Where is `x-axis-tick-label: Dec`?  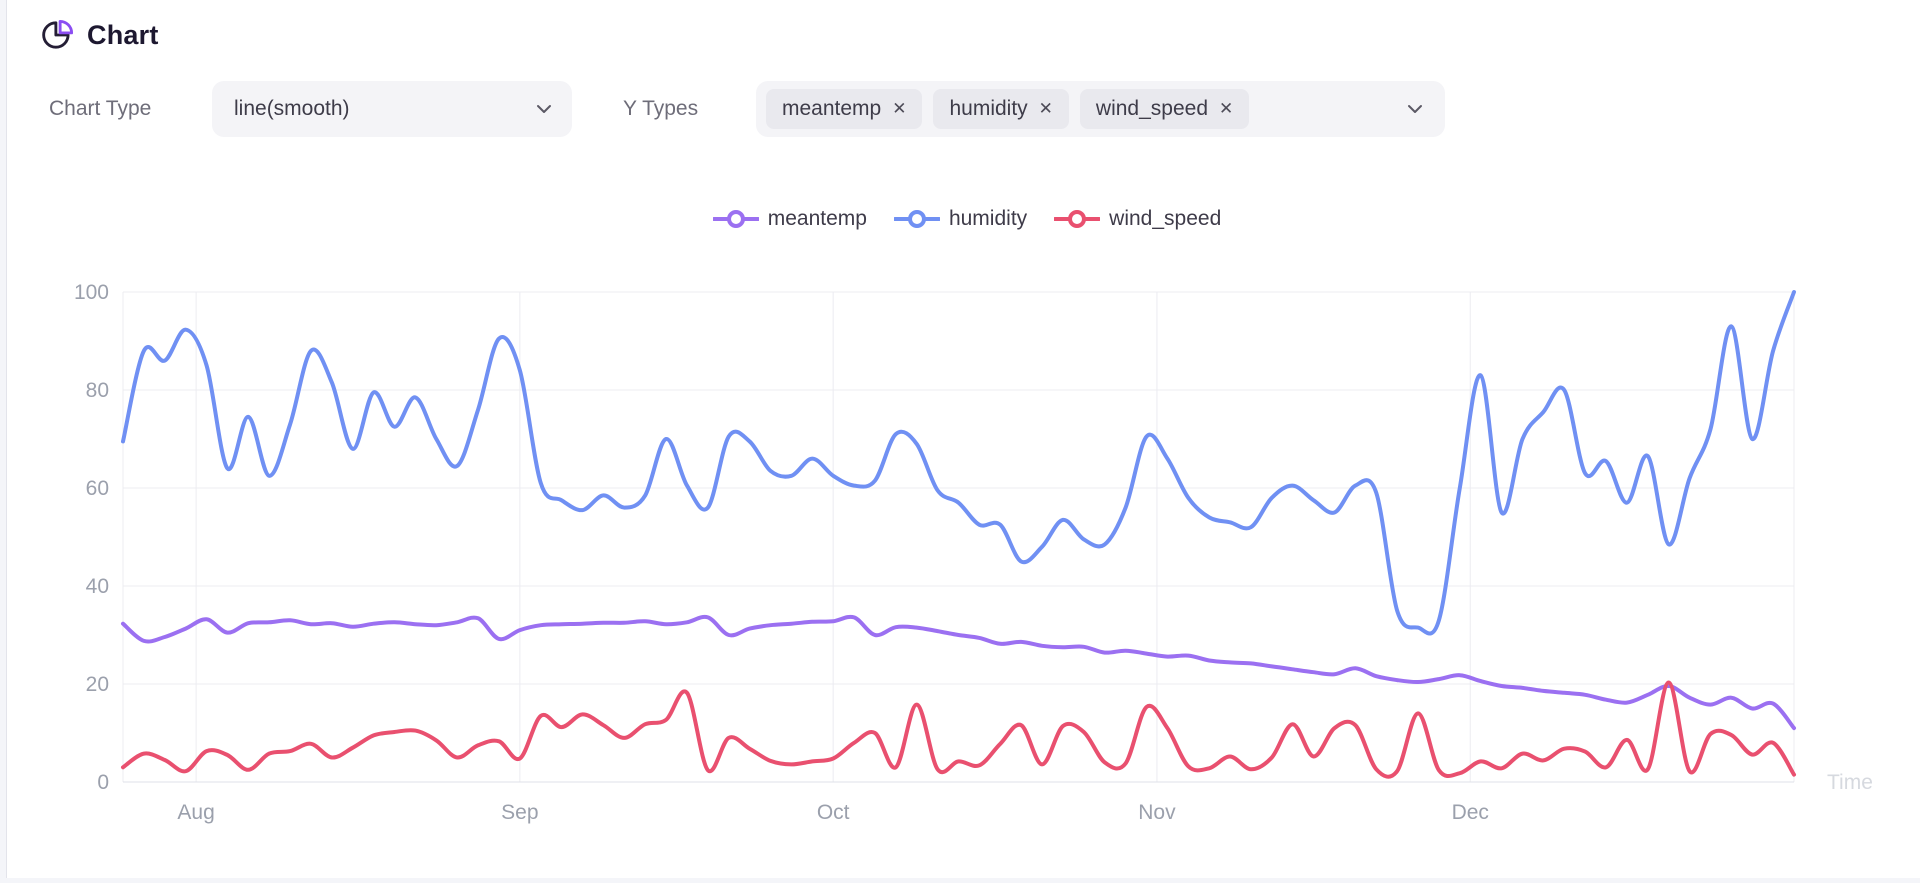 x-axis-tick-label: Dec is located at coordinates (1470, 812).